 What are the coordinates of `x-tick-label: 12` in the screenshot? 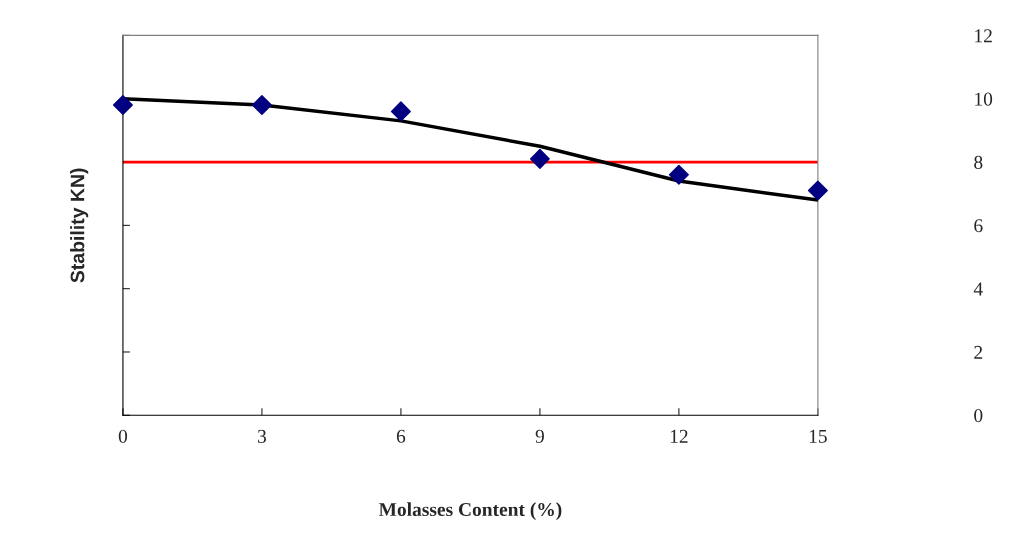 It's located at (679, 436).